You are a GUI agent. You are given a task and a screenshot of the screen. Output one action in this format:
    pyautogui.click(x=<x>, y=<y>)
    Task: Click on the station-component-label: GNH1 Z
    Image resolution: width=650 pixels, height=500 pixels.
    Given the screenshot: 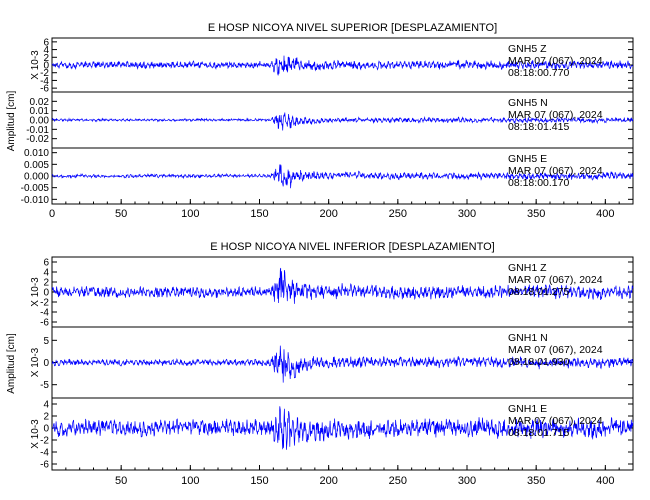 What is the action you would take?
    pyautogui.click(x=527, y=268)
    